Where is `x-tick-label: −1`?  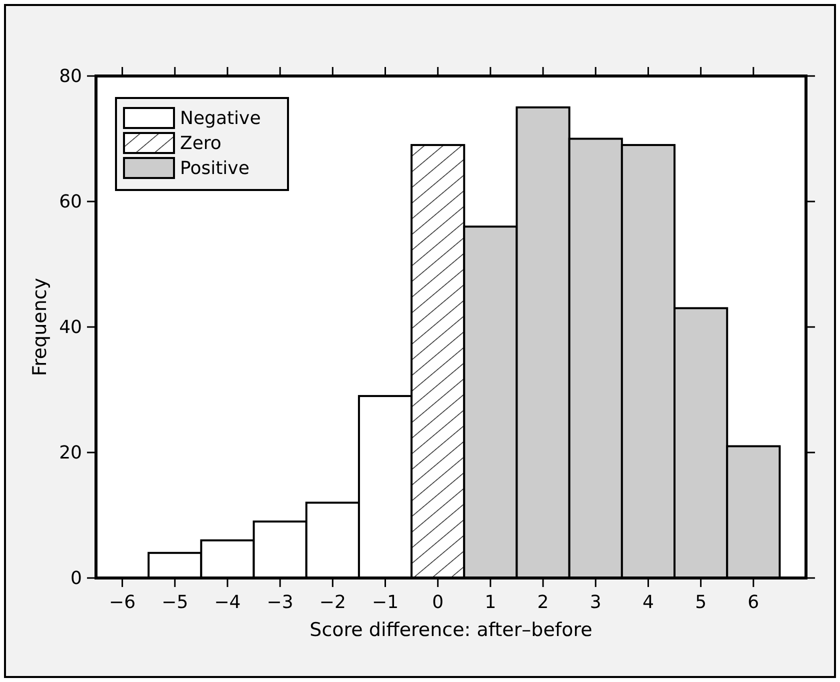
x-tick-label: −1 is located at coordinates (385, 602).